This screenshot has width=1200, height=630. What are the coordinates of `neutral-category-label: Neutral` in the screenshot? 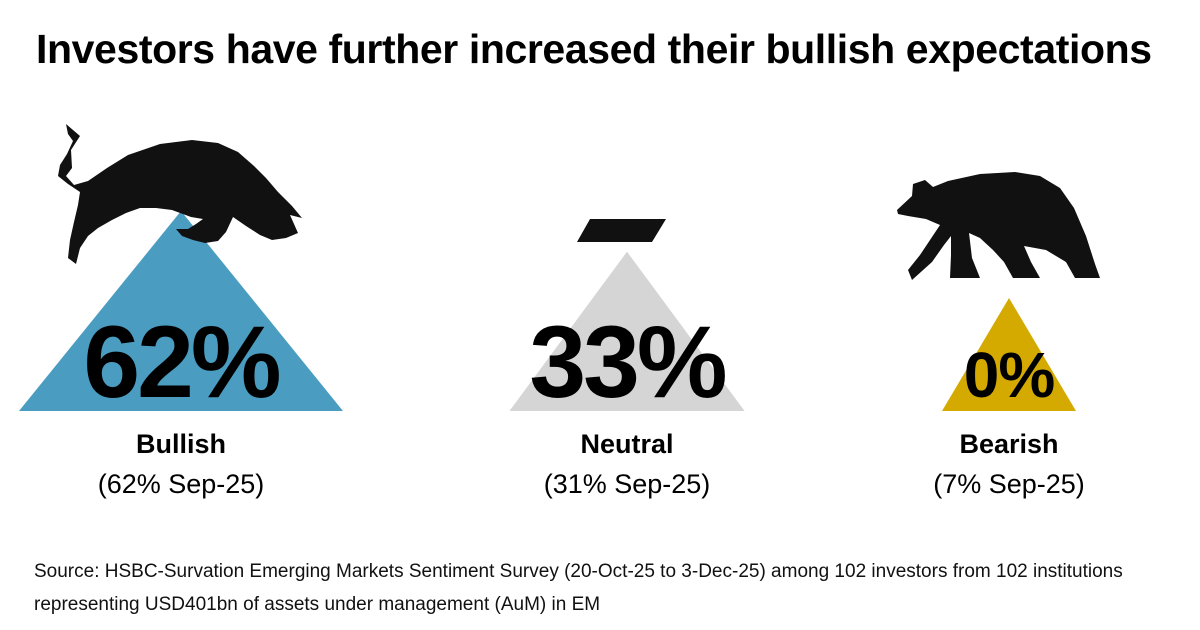 It's located at (626, 444).